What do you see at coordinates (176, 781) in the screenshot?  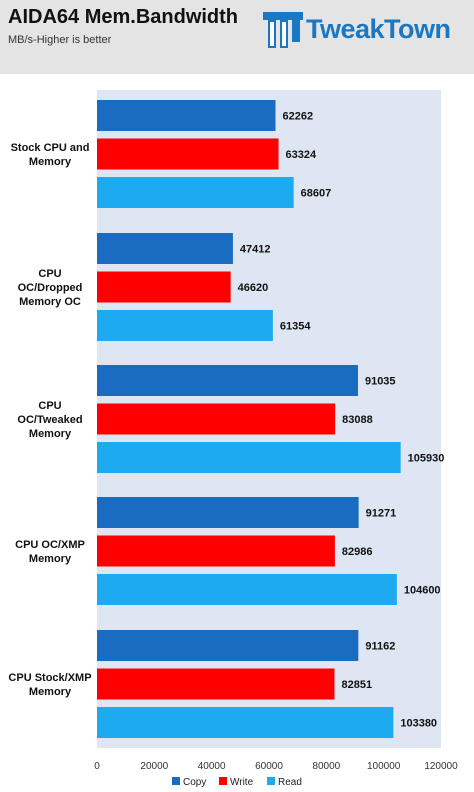 I see `legend-swatch-copy` at bounding box center [176, 781].